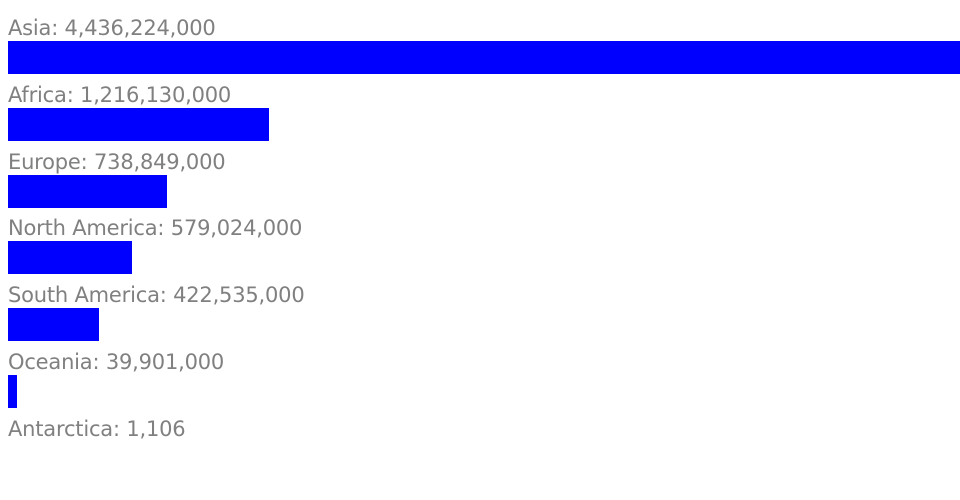  What do you see at coordinates (117, 161) in the screenshot?
I see `bar-label-europe: Europe: 738,849,000` at bounding box center [117, 161].